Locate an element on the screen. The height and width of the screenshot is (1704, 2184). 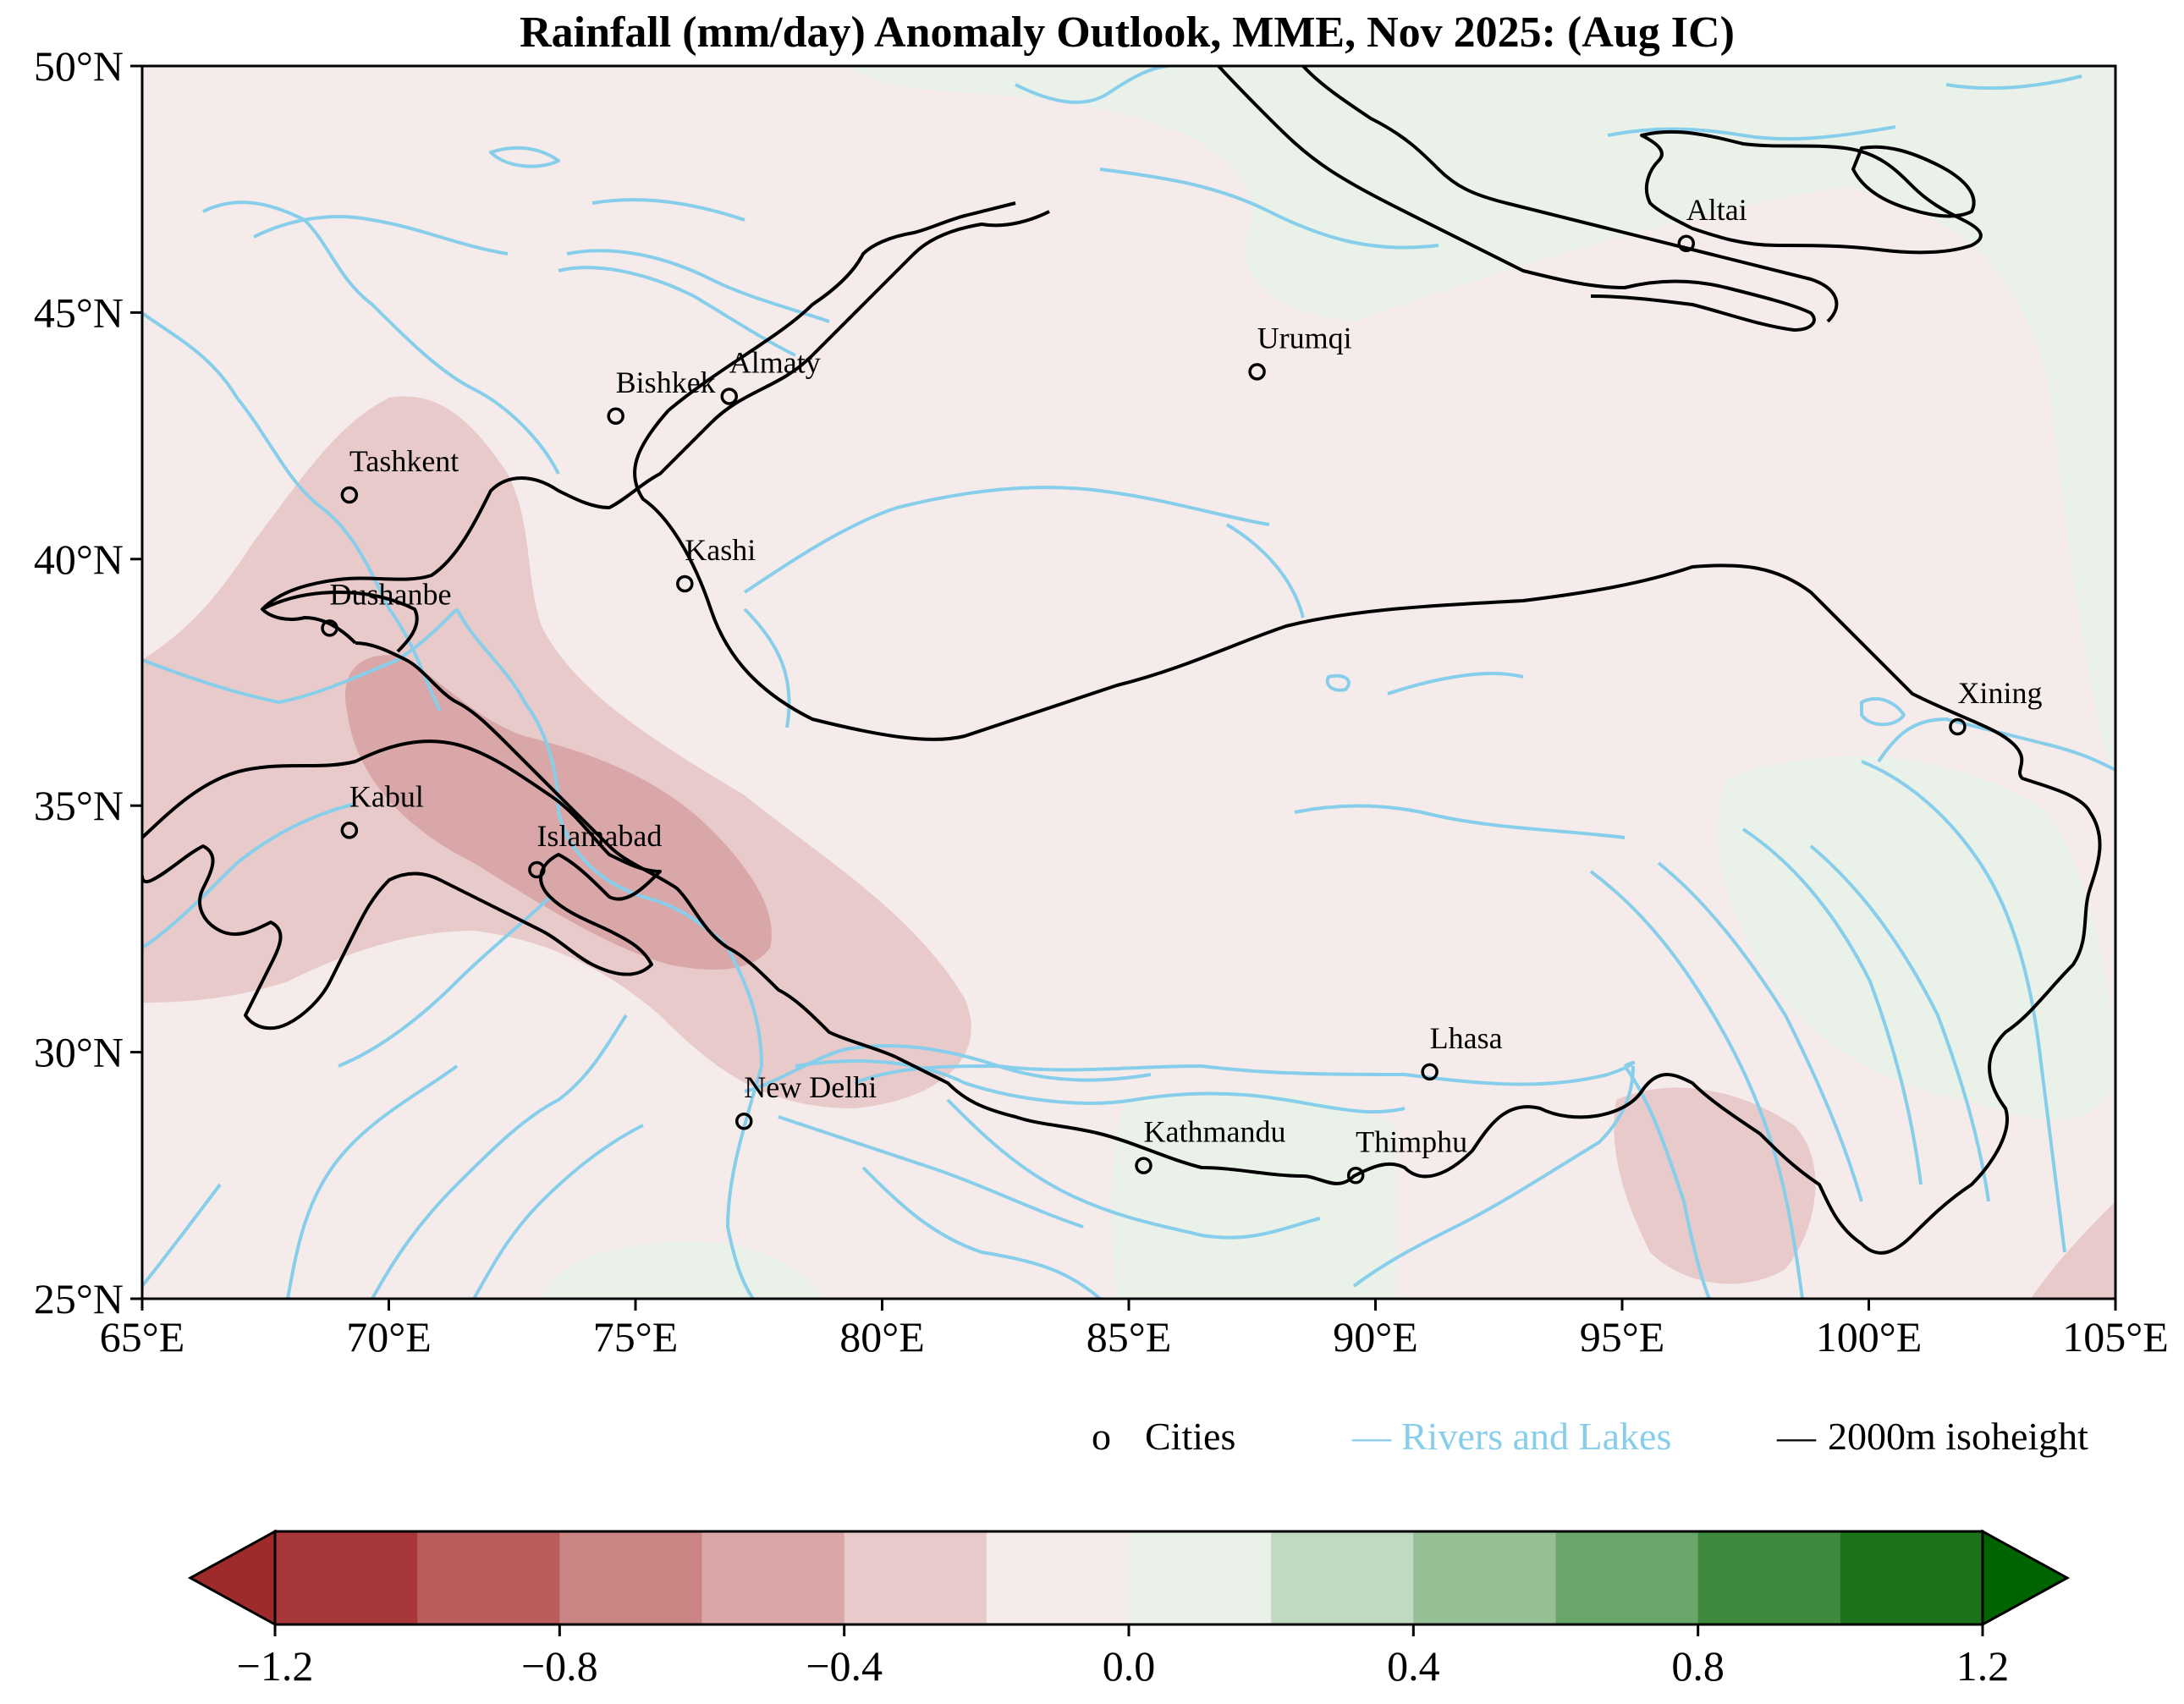
city-label: Islamabad is located at coordinates (599, 836).